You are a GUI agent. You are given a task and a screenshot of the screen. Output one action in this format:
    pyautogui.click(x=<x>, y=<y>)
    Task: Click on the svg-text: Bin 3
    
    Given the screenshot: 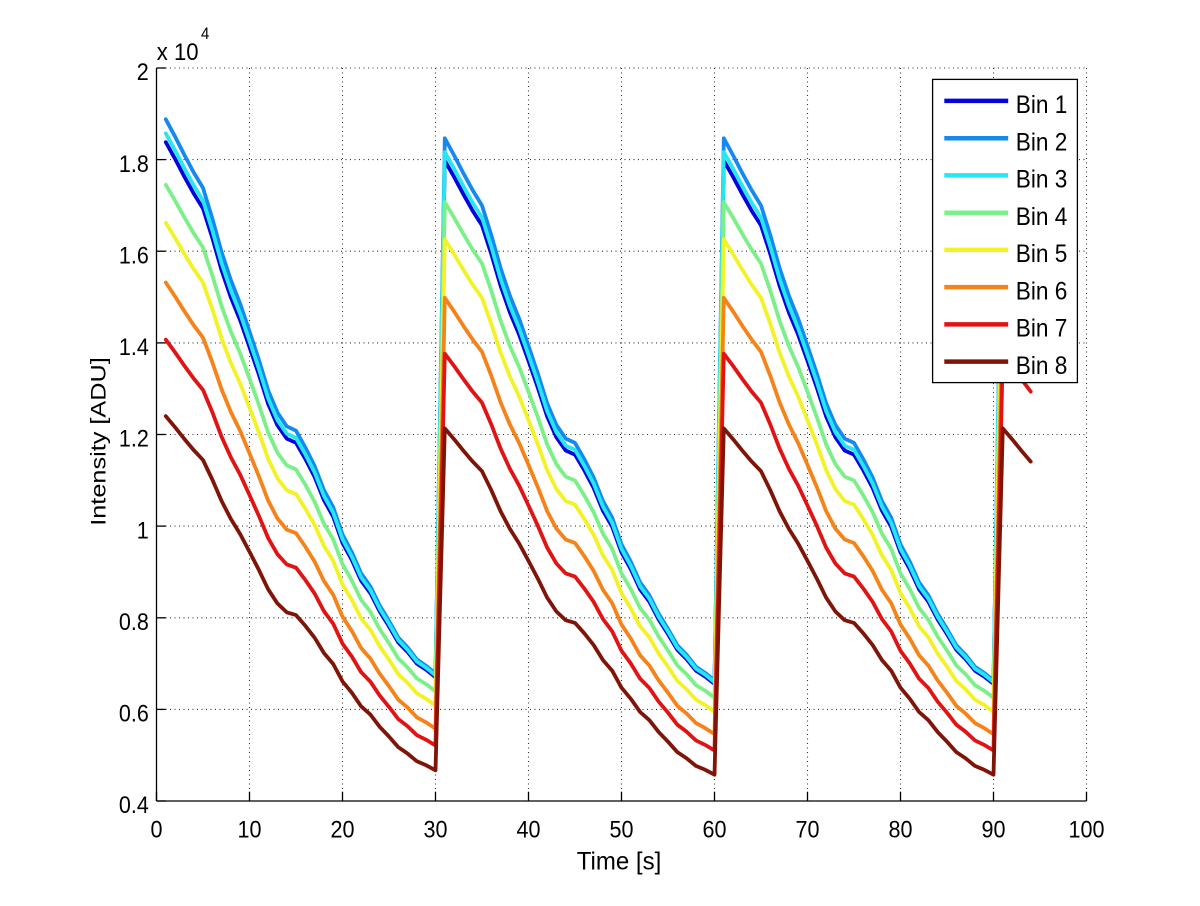 What is the action you would take?
    pyautogui.click(x=1042, y=180)
    